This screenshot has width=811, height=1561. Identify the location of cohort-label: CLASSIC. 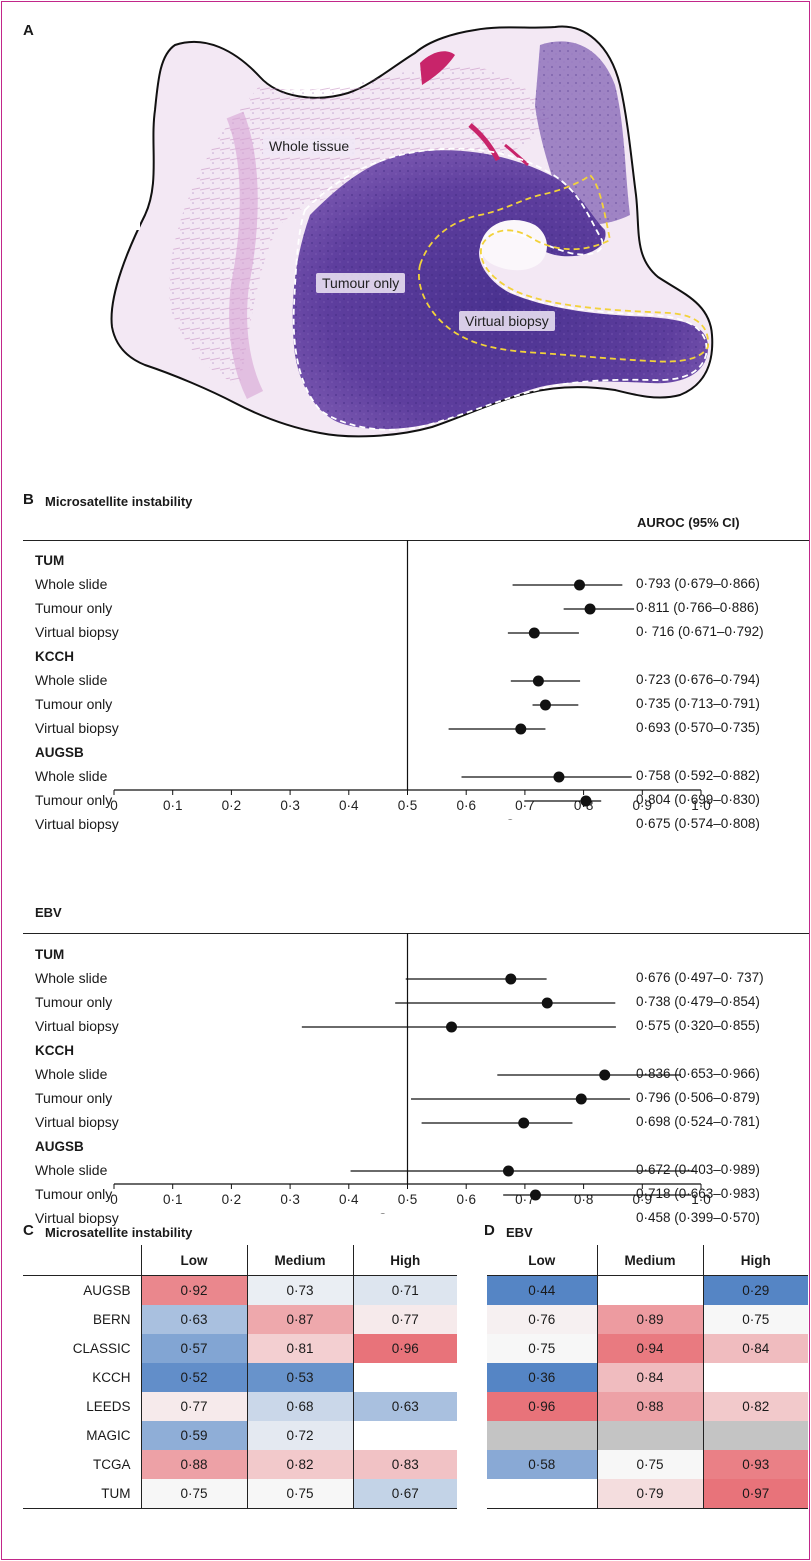
(101, 1348).